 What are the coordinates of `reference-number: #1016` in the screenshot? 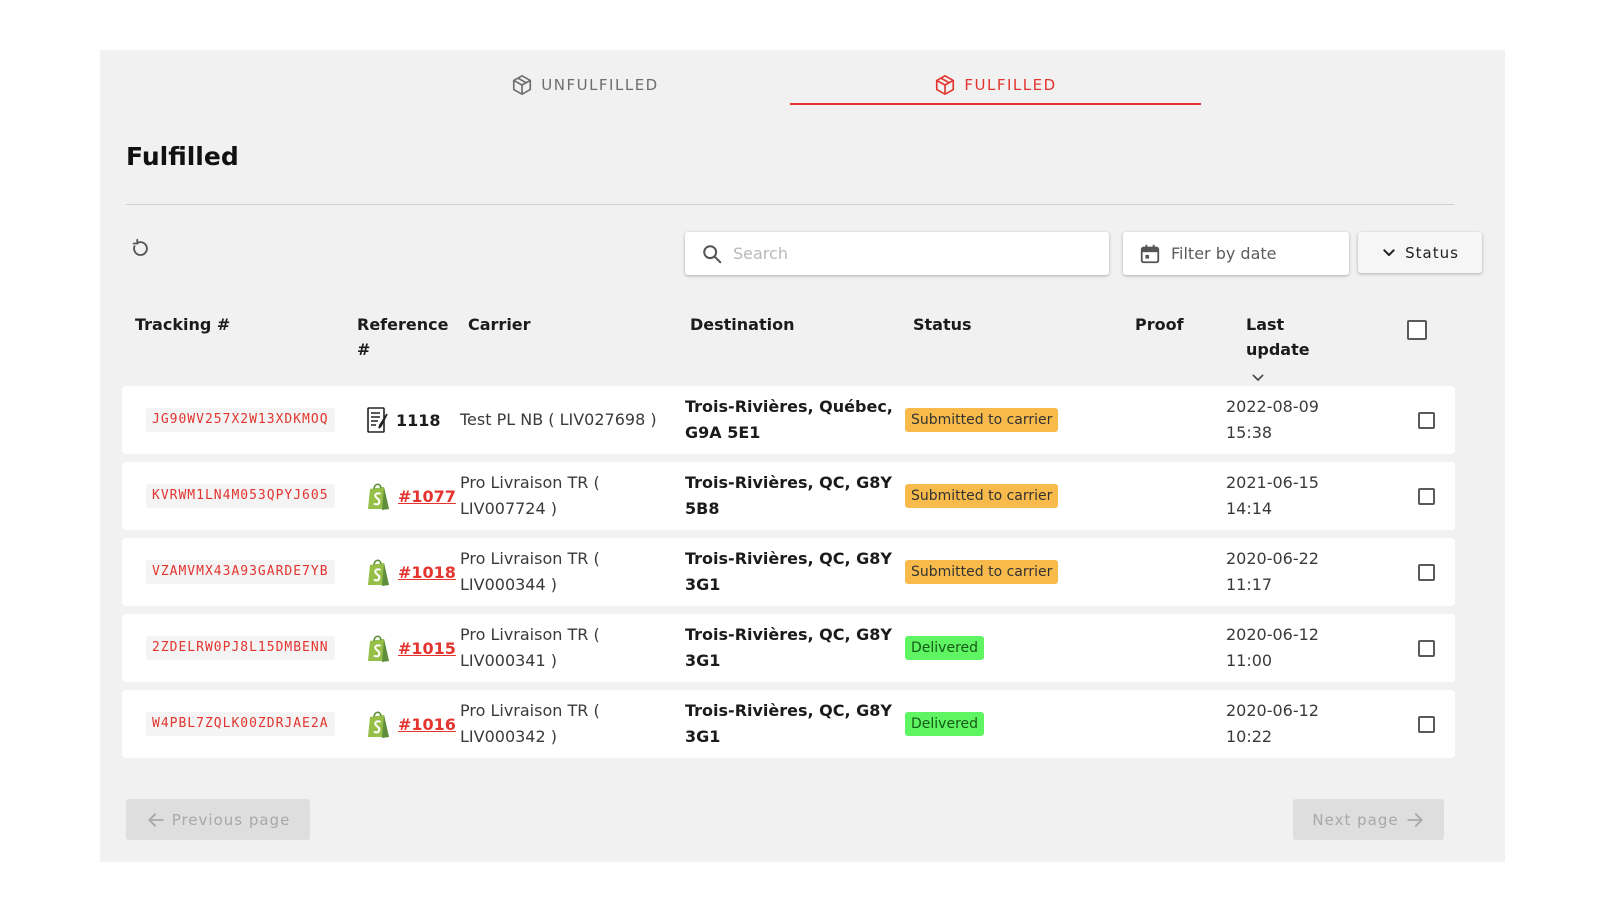 It's located at (427, 724).